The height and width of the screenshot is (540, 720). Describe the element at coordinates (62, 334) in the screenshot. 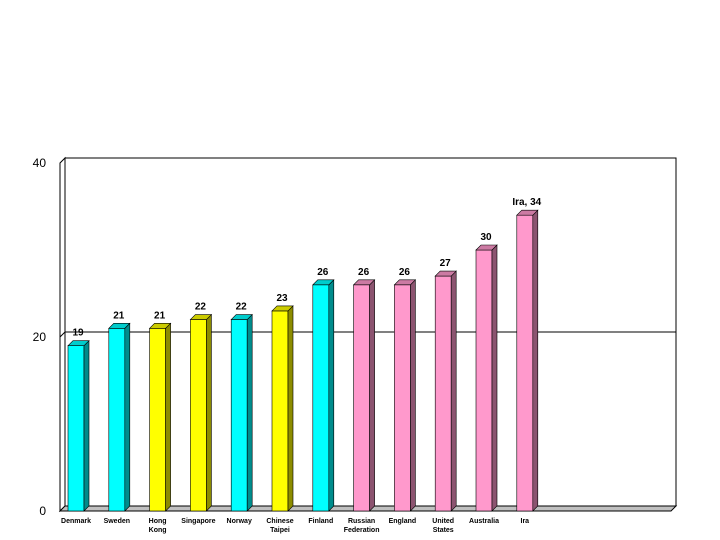

I see `reference-line-side` at that location.